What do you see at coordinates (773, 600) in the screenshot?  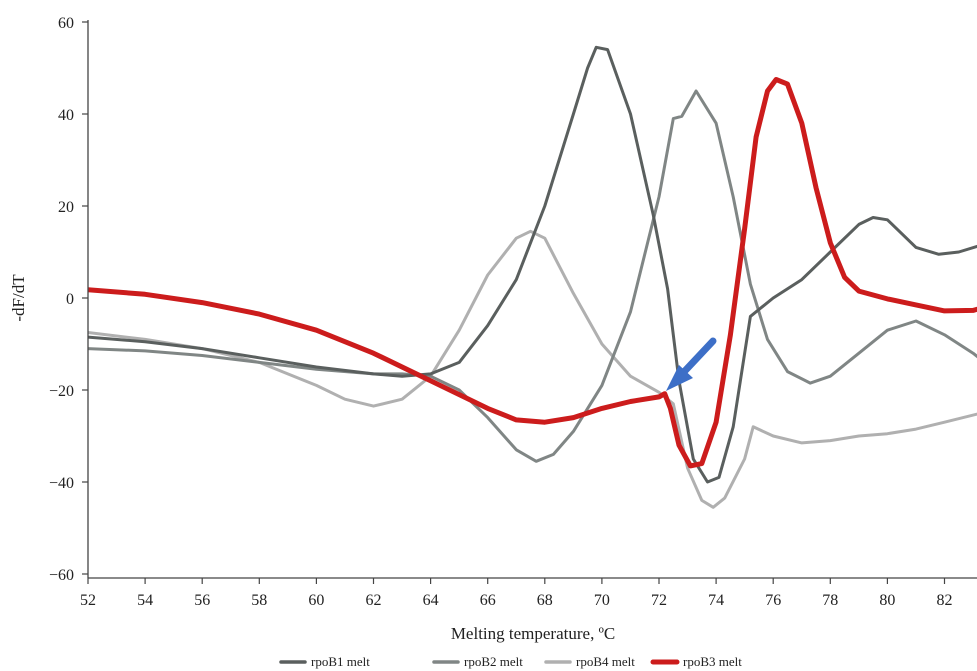 I see `x-tick-label: 76` at bounding box center [773, 600].